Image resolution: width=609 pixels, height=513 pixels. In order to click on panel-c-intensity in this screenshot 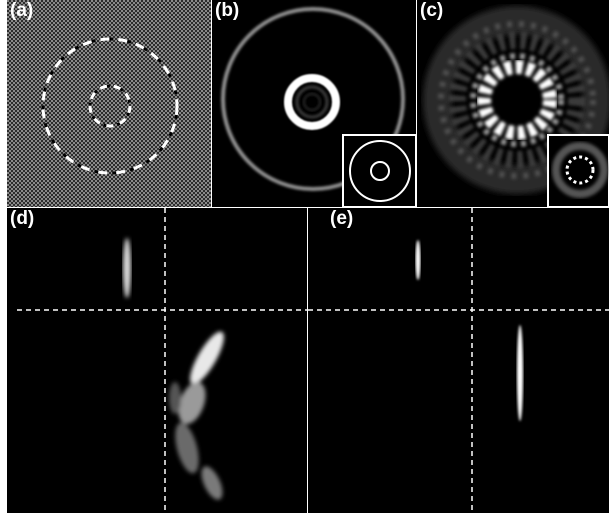, I will do `click(513, 103)`.